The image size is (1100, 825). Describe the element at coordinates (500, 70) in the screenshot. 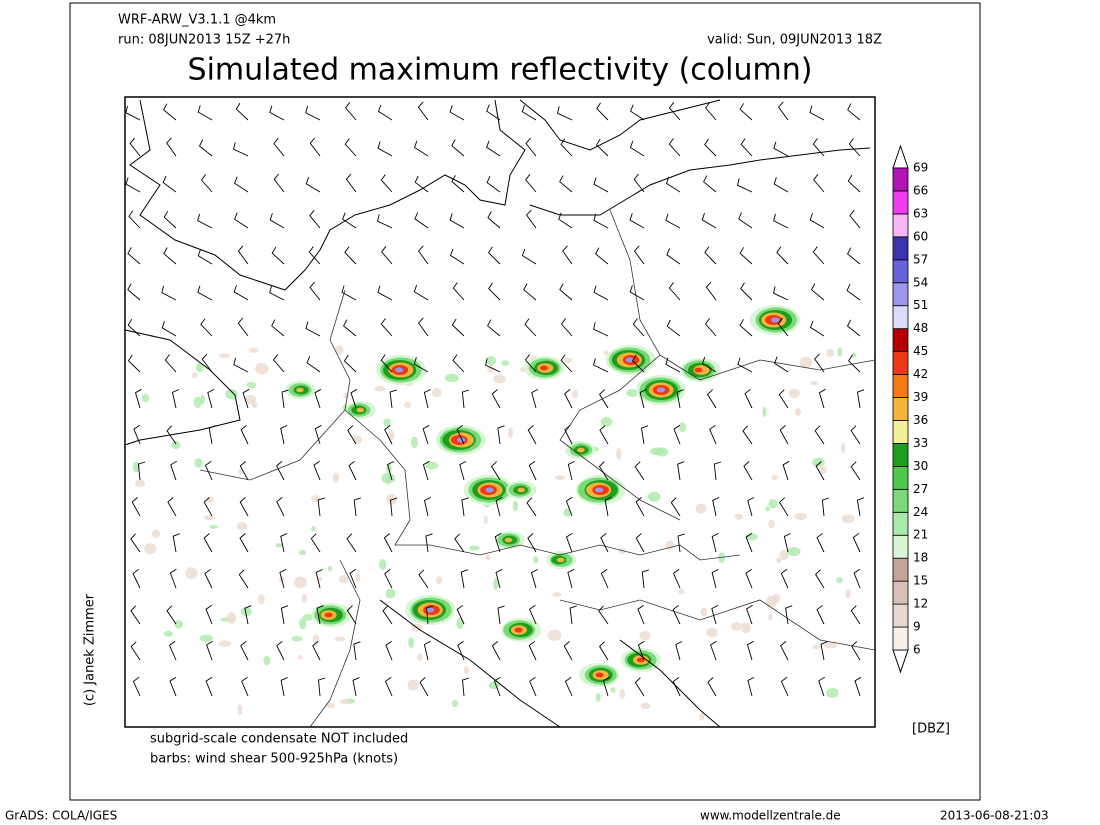

I see `title: Simulated maximum reflectivity (column)` at that location.